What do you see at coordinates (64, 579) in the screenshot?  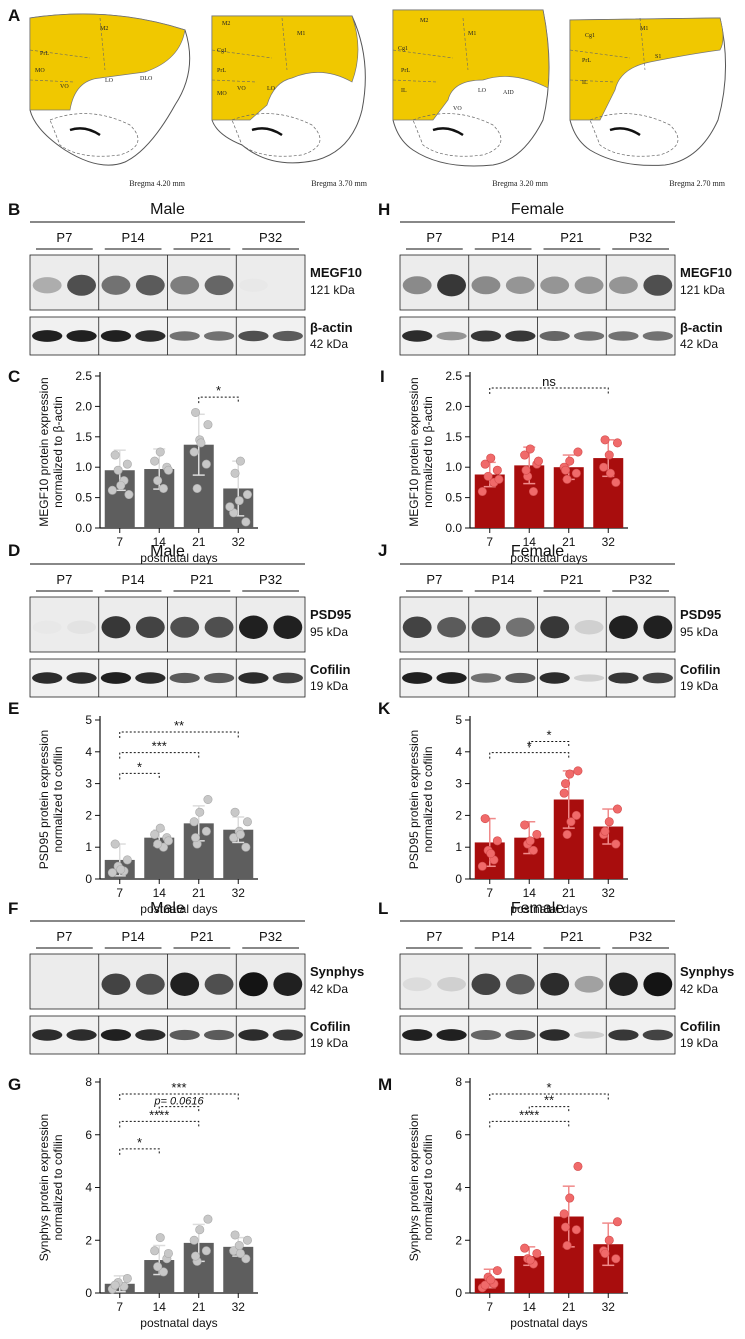 I see `lane-label-p7: P7` at bounding box center [64, 579].